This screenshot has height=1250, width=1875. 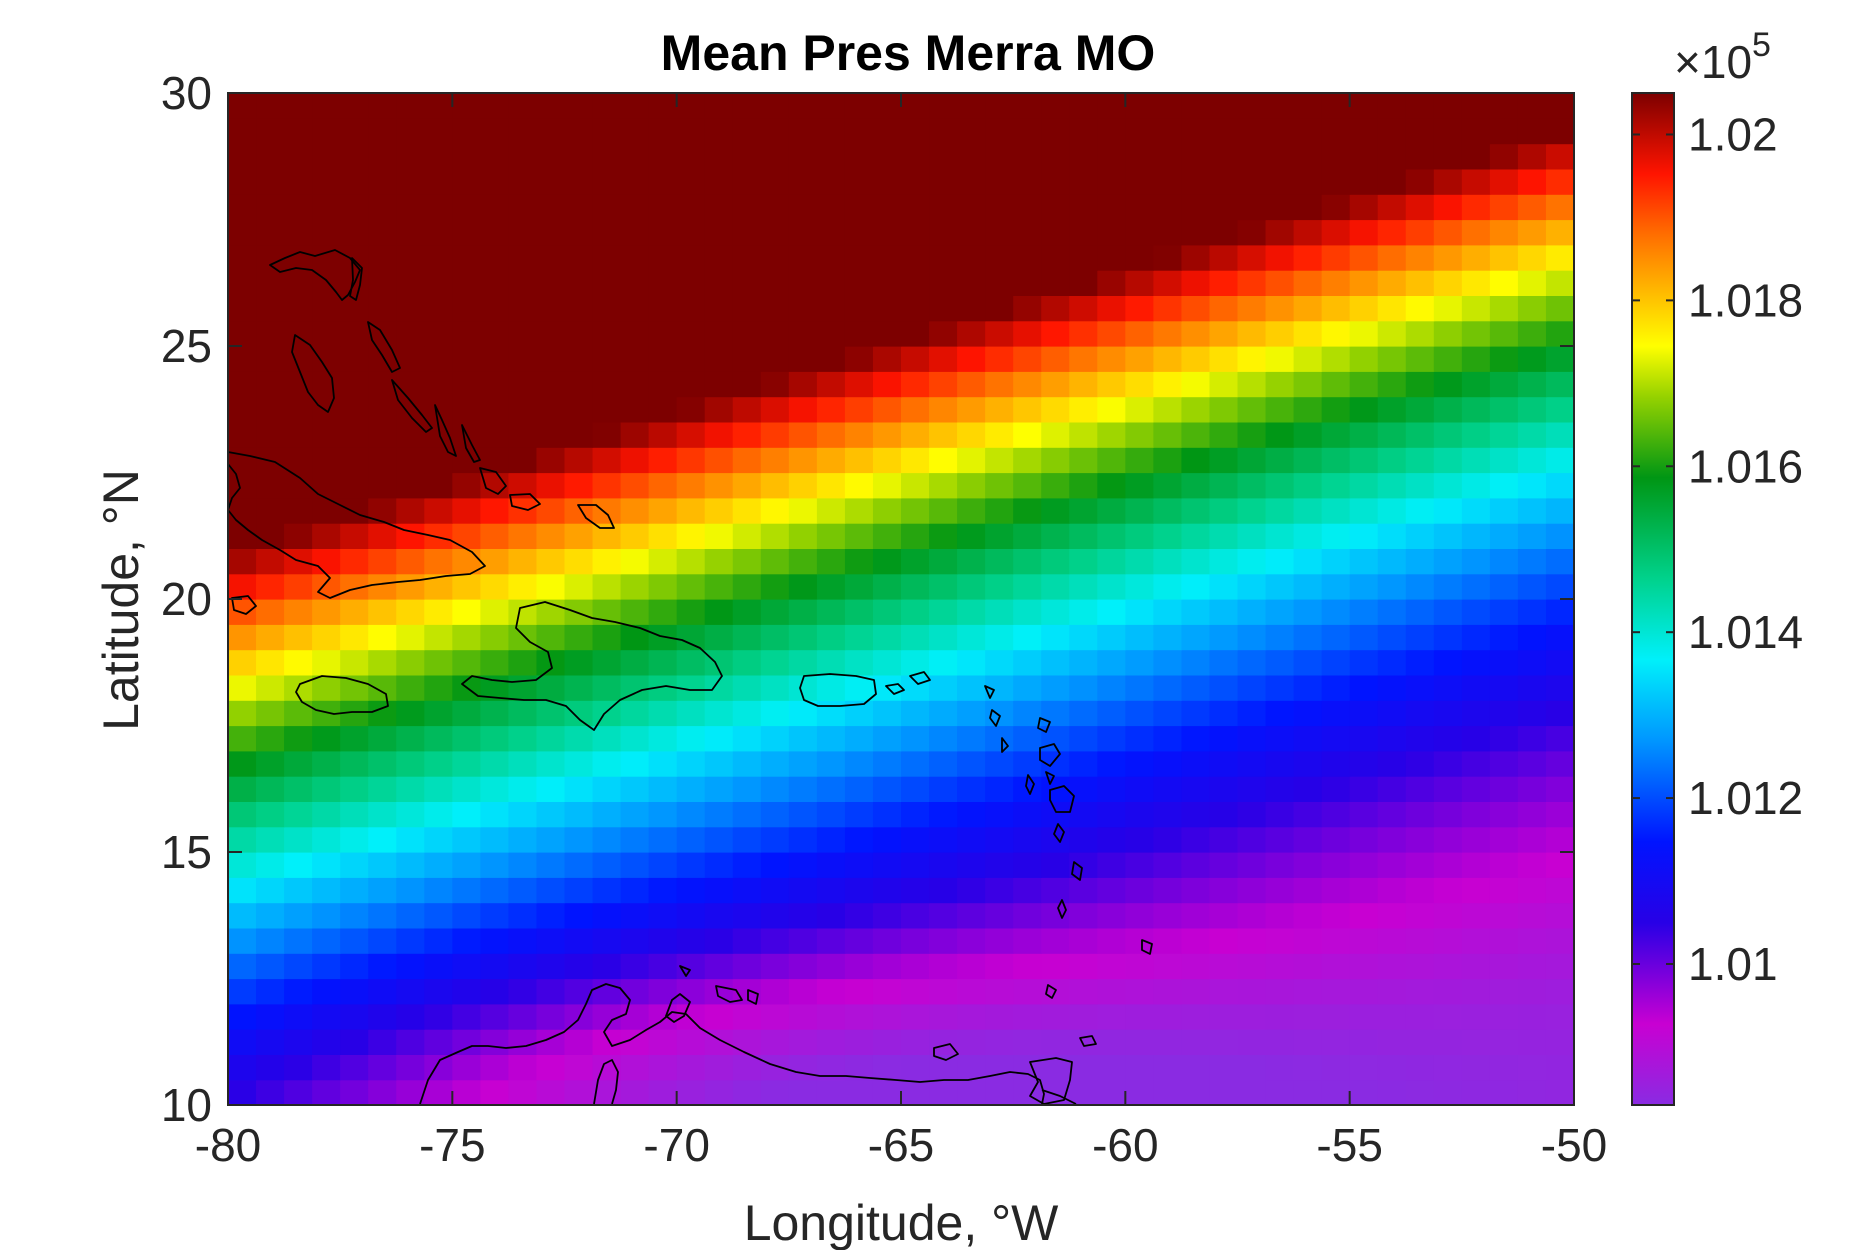 I want to click on coastline-south-america, so click(x=732, y=1044).